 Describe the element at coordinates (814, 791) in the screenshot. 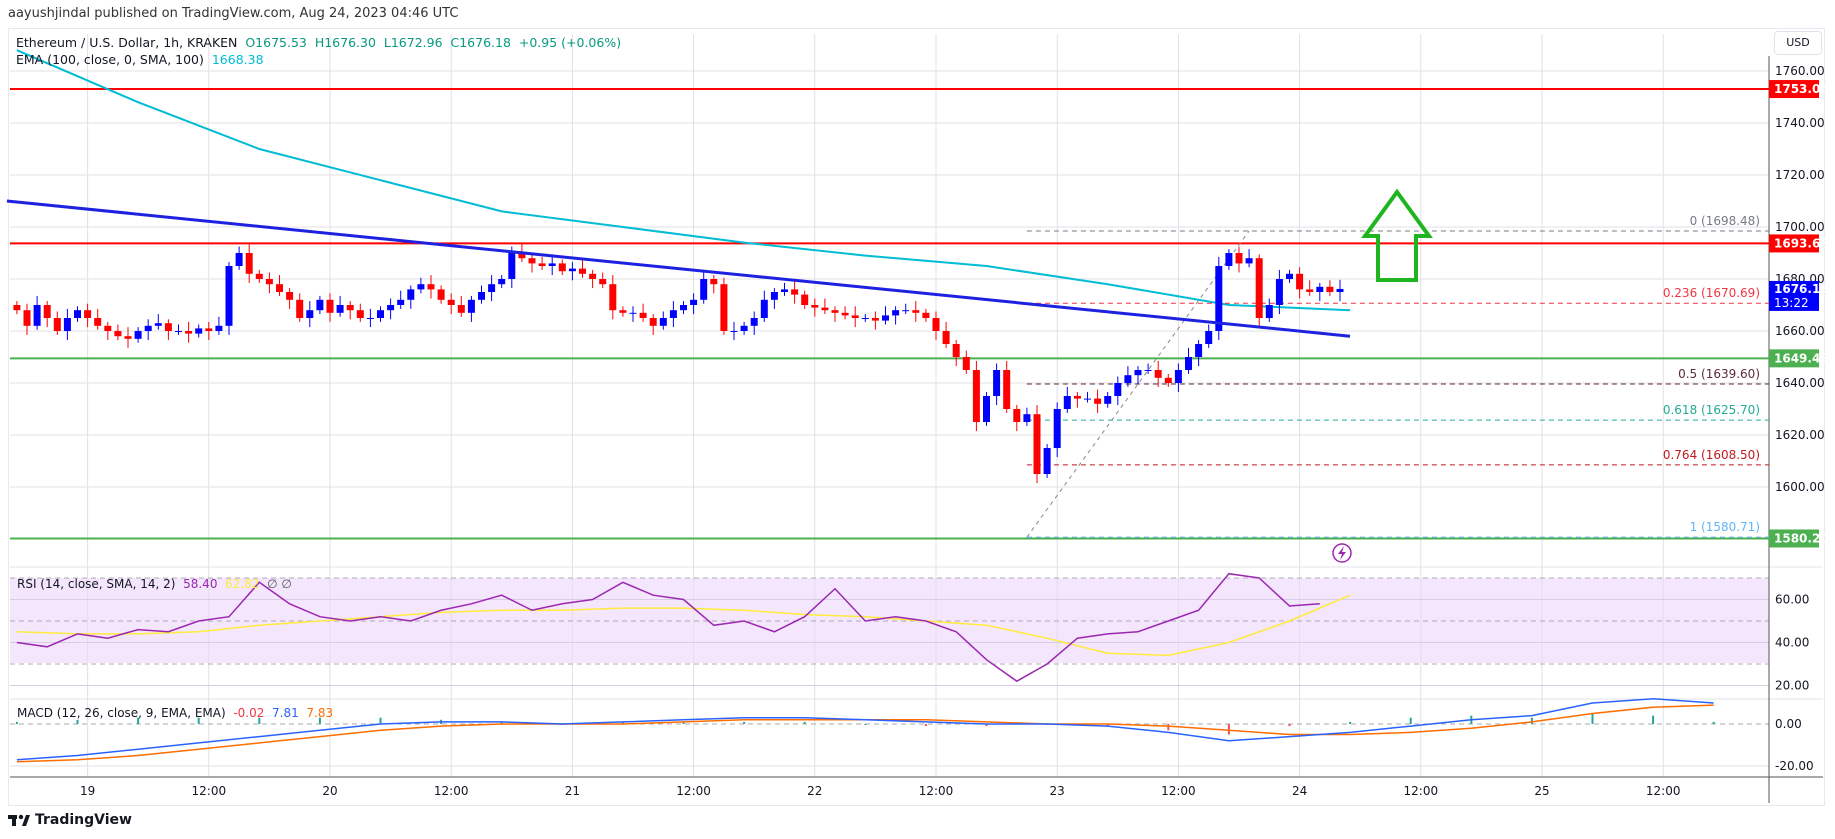

I see `time-axis-label: 22` at that location.